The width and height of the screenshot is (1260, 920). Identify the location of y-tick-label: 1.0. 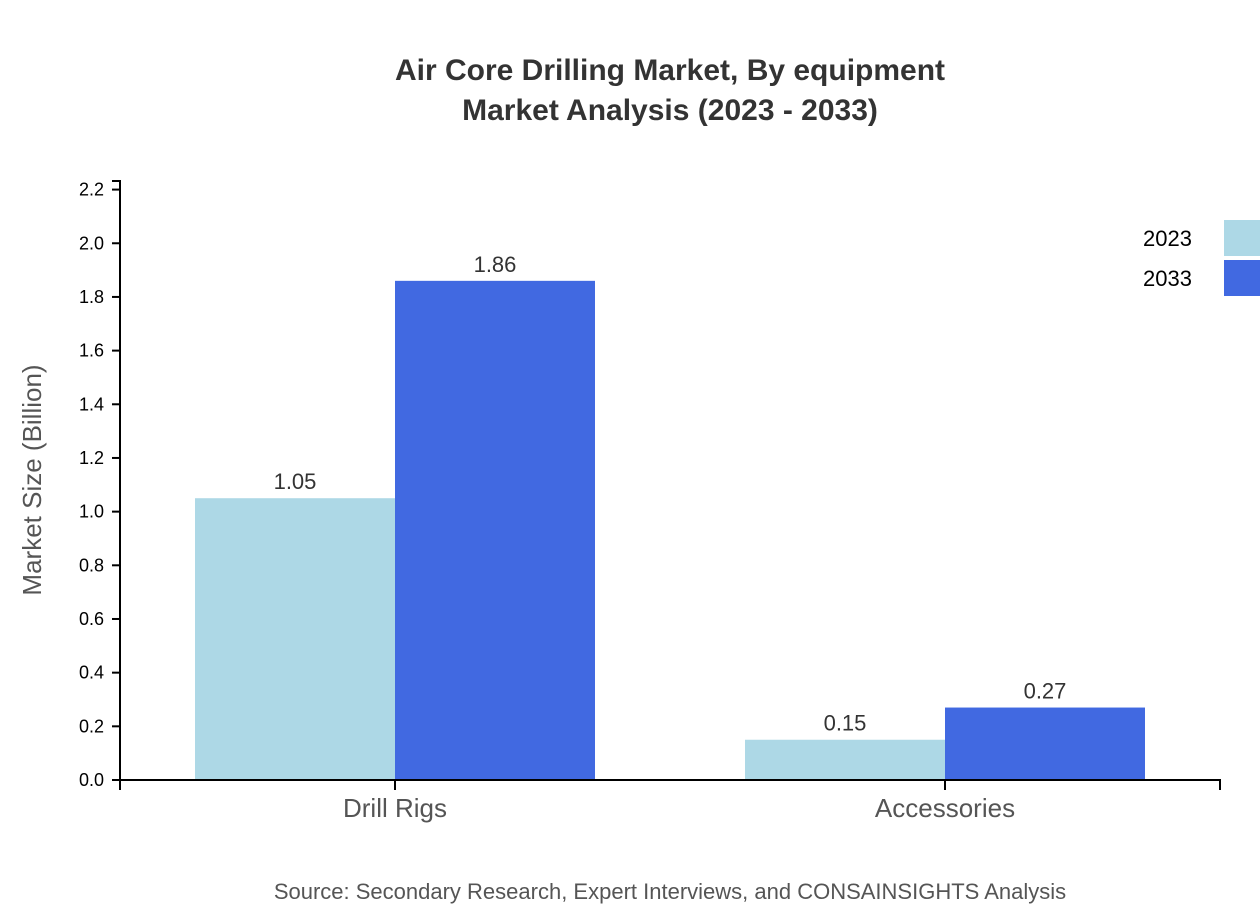
(91, 512).